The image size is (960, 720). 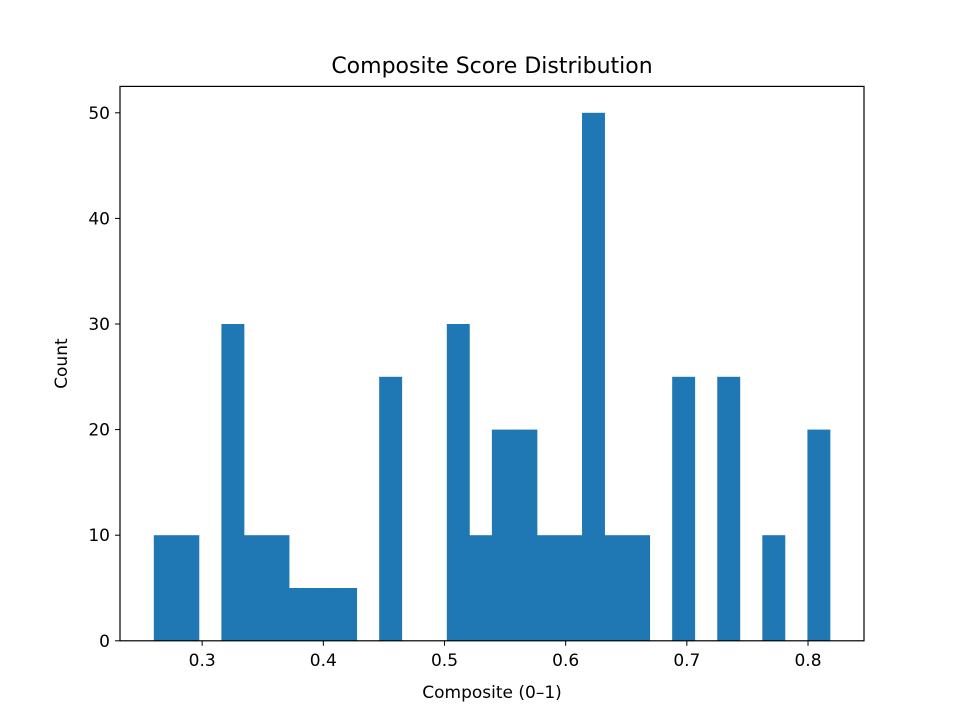 What do you see at coordinates (104, 642) in the screenshot?
I see `y-tick-label: 0` at bounding box center [104, 642].